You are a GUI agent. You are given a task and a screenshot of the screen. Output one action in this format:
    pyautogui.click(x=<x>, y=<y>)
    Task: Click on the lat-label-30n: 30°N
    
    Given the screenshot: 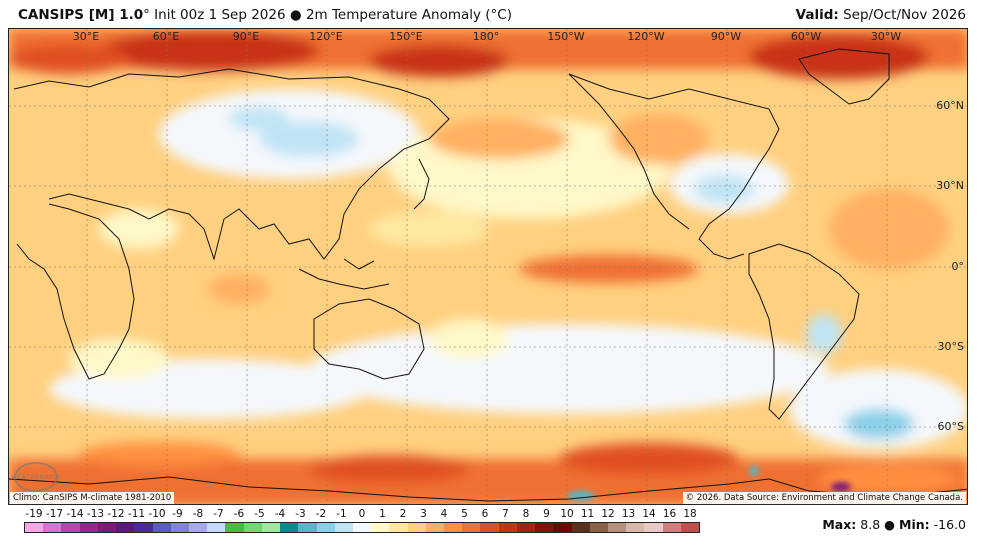 What is the action you would take?
    pyautogui.click(x=950, y=185)
    